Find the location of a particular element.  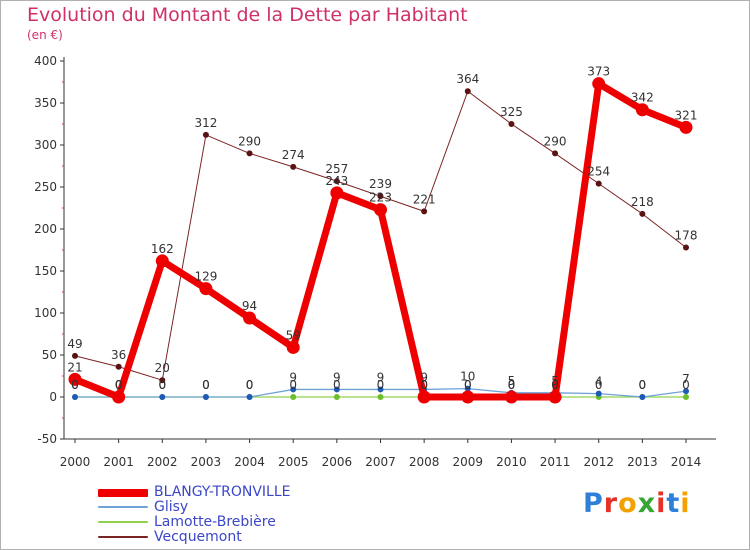

x-tick-label: 2009 is located at coordinates (468, 462).